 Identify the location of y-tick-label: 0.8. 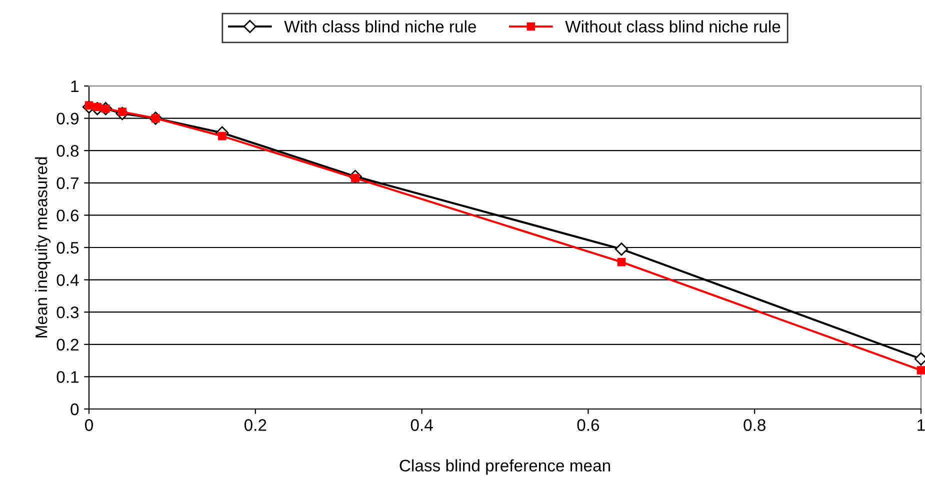
(67, 151).